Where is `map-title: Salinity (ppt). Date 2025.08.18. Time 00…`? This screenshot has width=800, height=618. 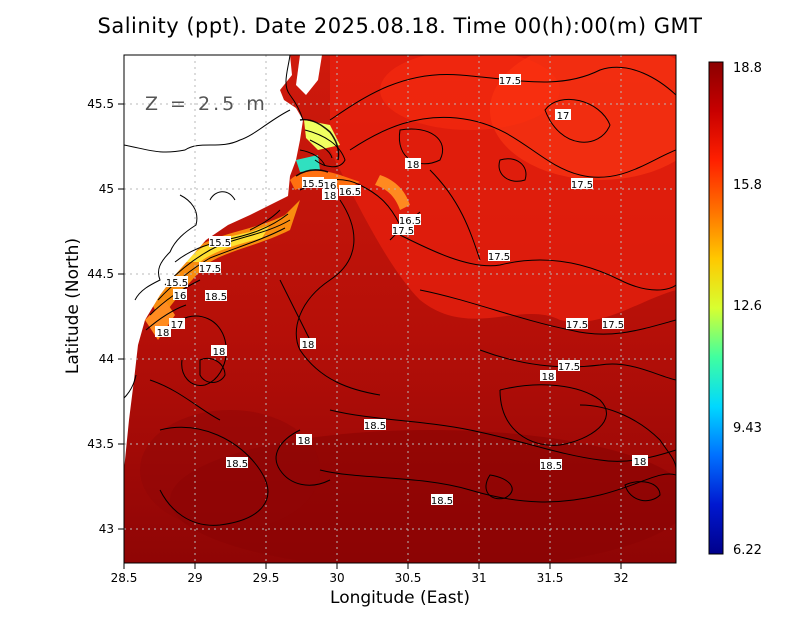 map-title: Salinity (ppt). Date 2025.08.18. Time 00… is located at coordinates (400, 26).